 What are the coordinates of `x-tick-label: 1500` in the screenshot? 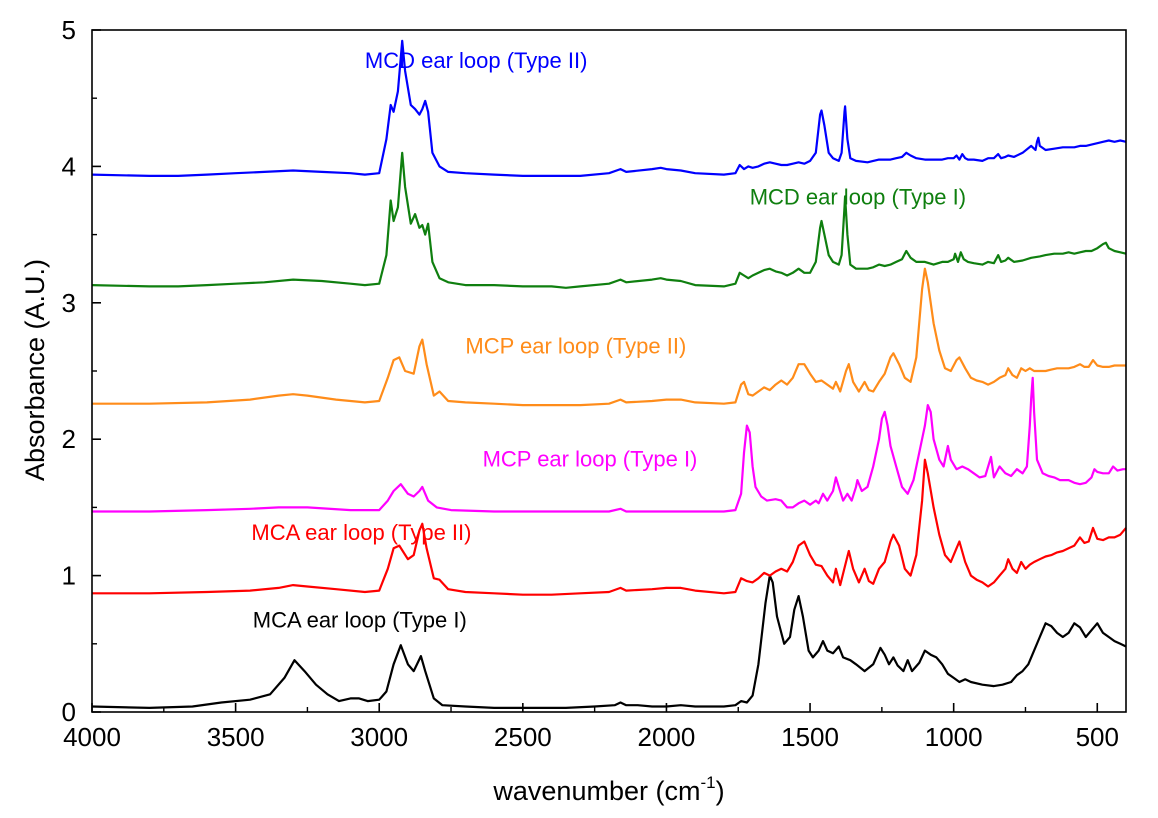 It's located at (810, 737).